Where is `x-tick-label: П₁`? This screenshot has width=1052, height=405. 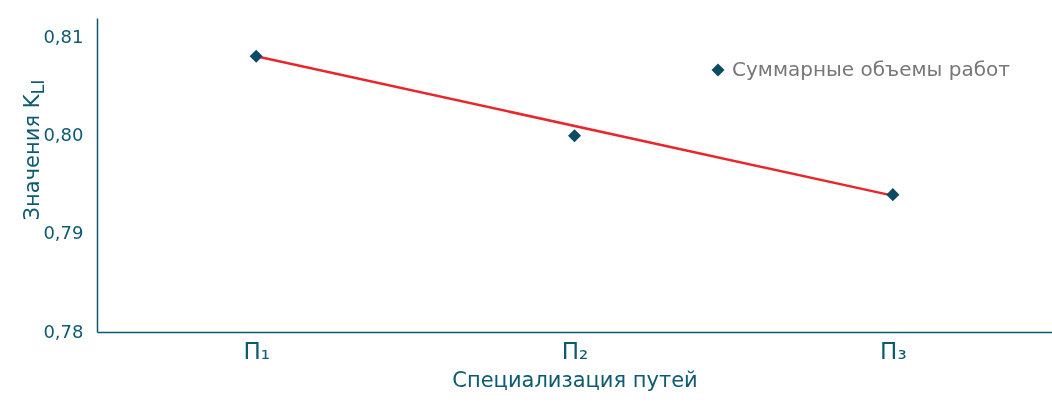
x-tick-label: П₁ is located at coordinates (256, 350).